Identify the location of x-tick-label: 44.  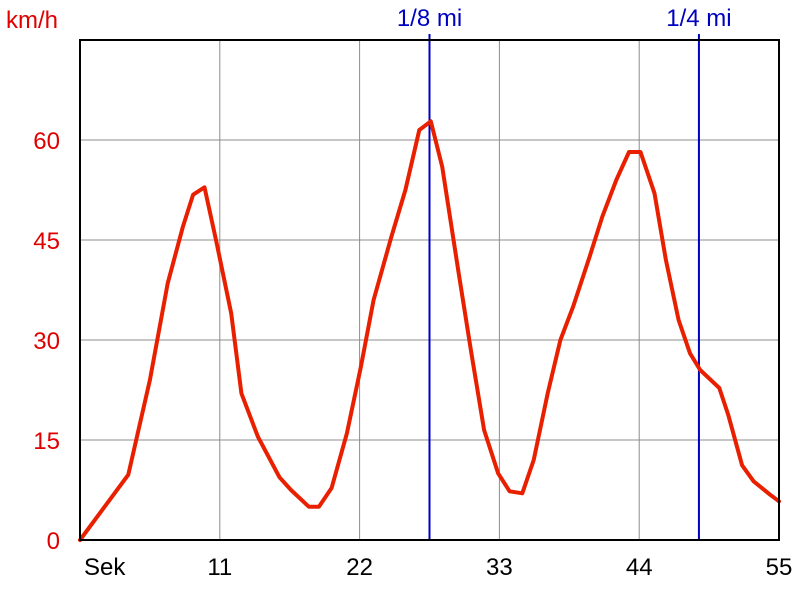
(639, 567).